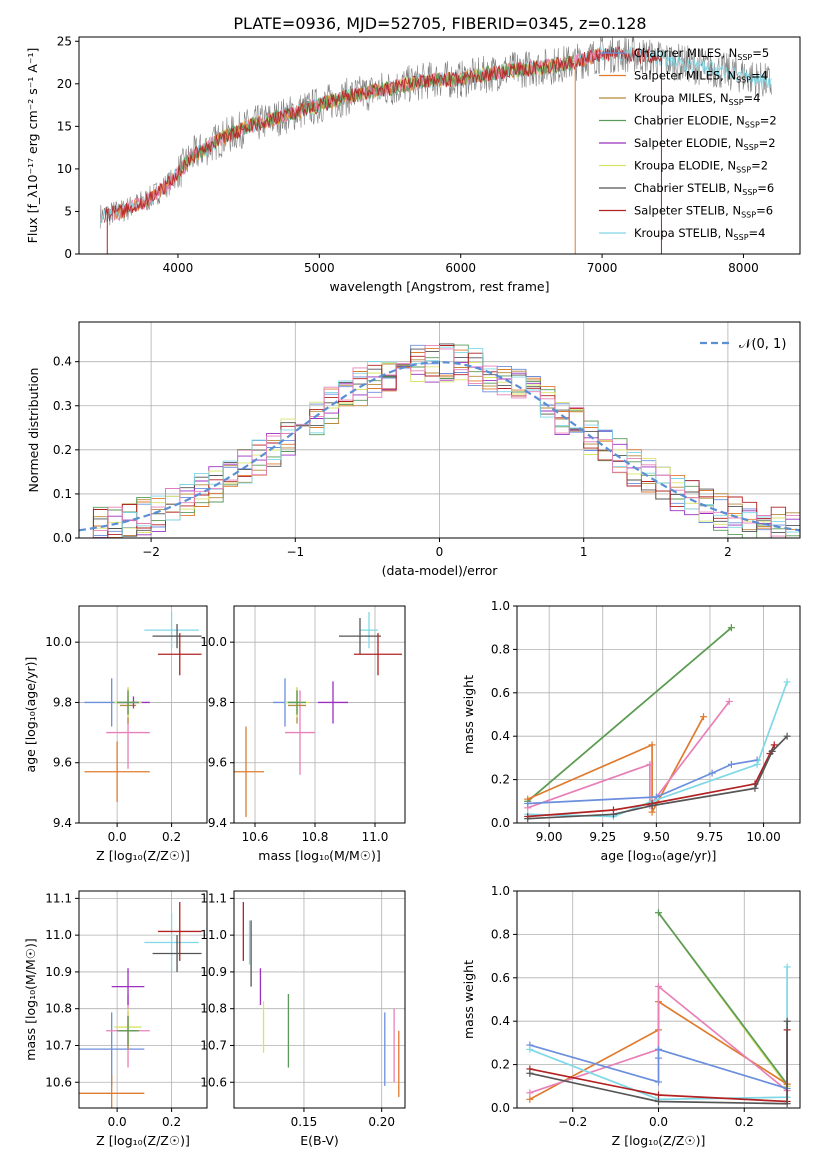 This screenshot has height=1170, width=819. I want to click on panel-mass_vs_ebv: 0.15 0.20 10.6 10.7 10.8 10.9 11.0 11.1 E(B-V), so click(303, 1019).